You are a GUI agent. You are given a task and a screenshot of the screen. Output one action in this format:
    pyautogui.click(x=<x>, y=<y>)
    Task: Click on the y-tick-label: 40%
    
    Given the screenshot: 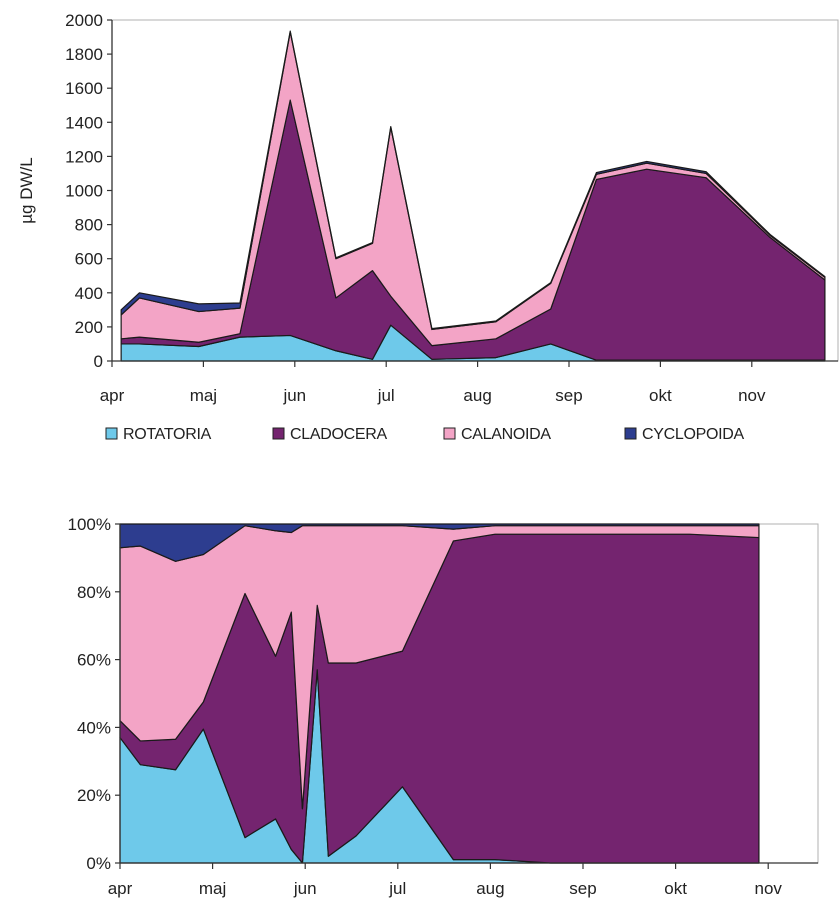 What is the action you would take?
    pyautogui.click(x=94, y=727)
    